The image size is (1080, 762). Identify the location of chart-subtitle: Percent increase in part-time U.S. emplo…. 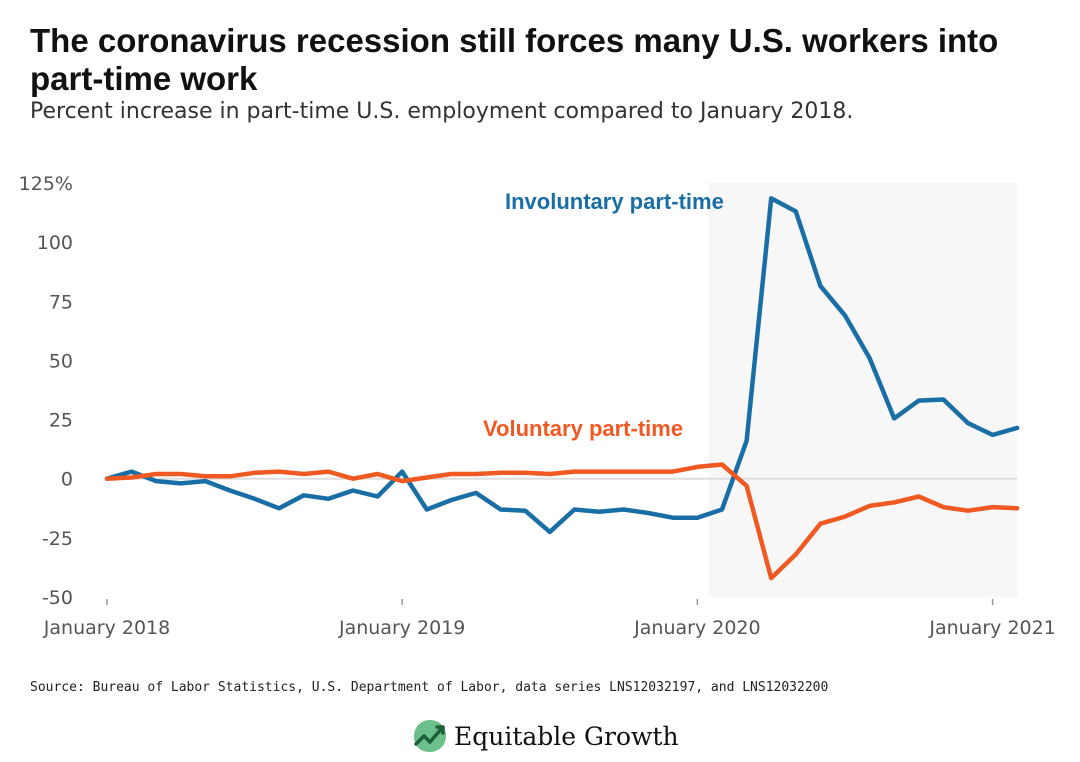
(442, 111).